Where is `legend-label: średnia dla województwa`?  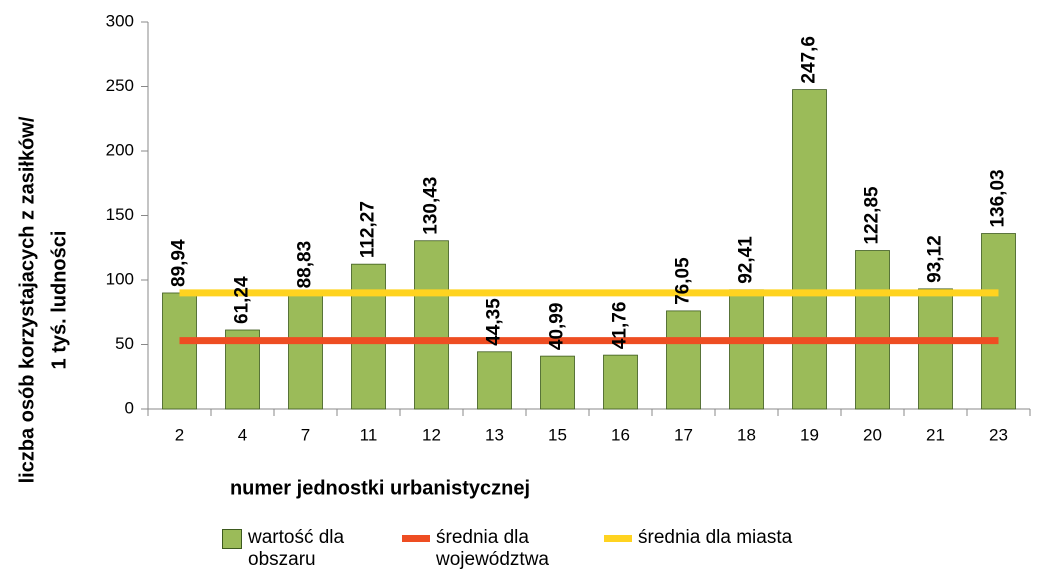 legend-label: średnia dla województwa is located at coordinates (492, 548).